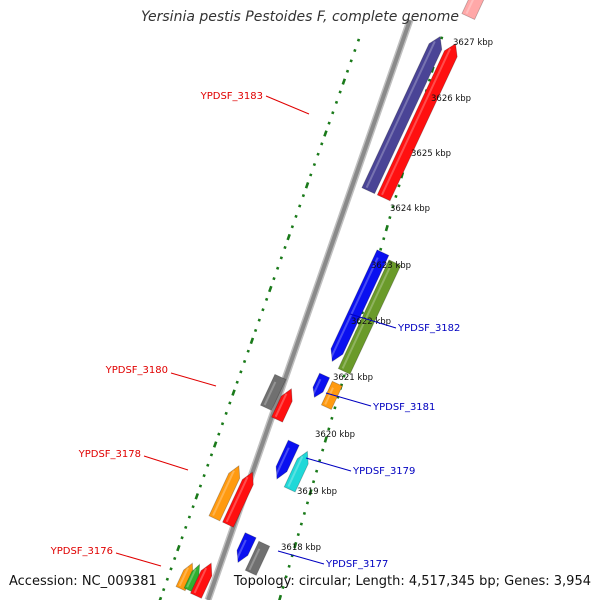 This screenshot has width=600, height=600. I want to click on gene-label-ypdsf_3179: YPDSF_3179, so click(383, 471).